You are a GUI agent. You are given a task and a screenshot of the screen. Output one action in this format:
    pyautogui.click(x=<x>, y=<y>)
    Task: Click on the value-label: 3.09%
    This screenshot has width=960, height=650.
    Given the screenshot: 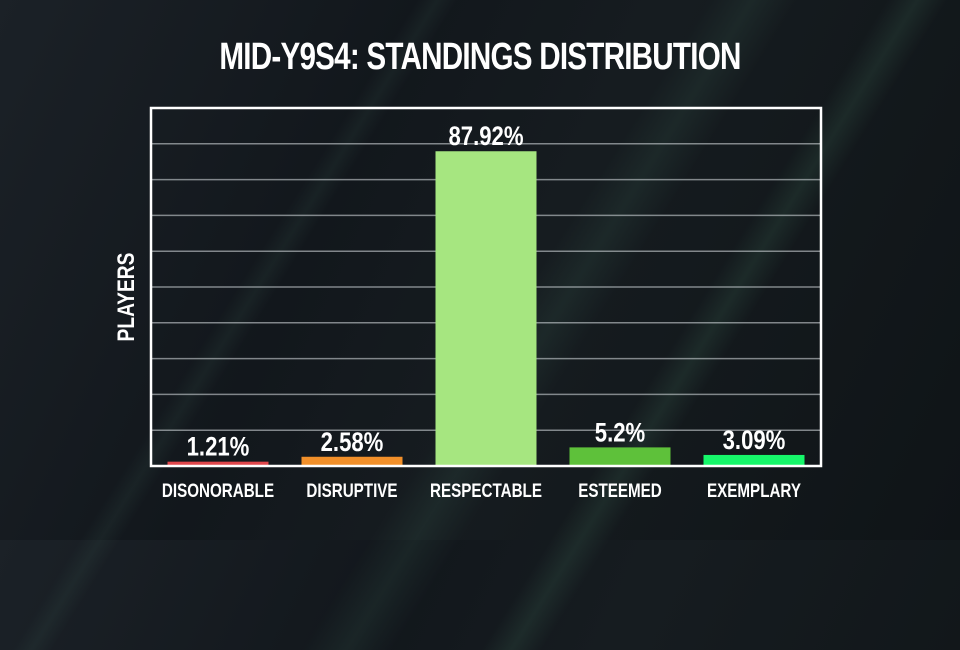 What is the action you would take?
    pyautogui.click(x=754, y=441)
    